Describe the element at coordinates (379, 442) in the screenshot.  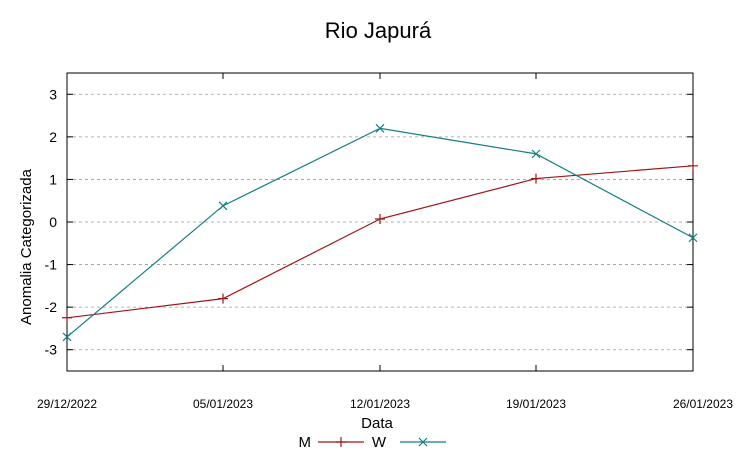
I see `legend-label-w: W` at that location.